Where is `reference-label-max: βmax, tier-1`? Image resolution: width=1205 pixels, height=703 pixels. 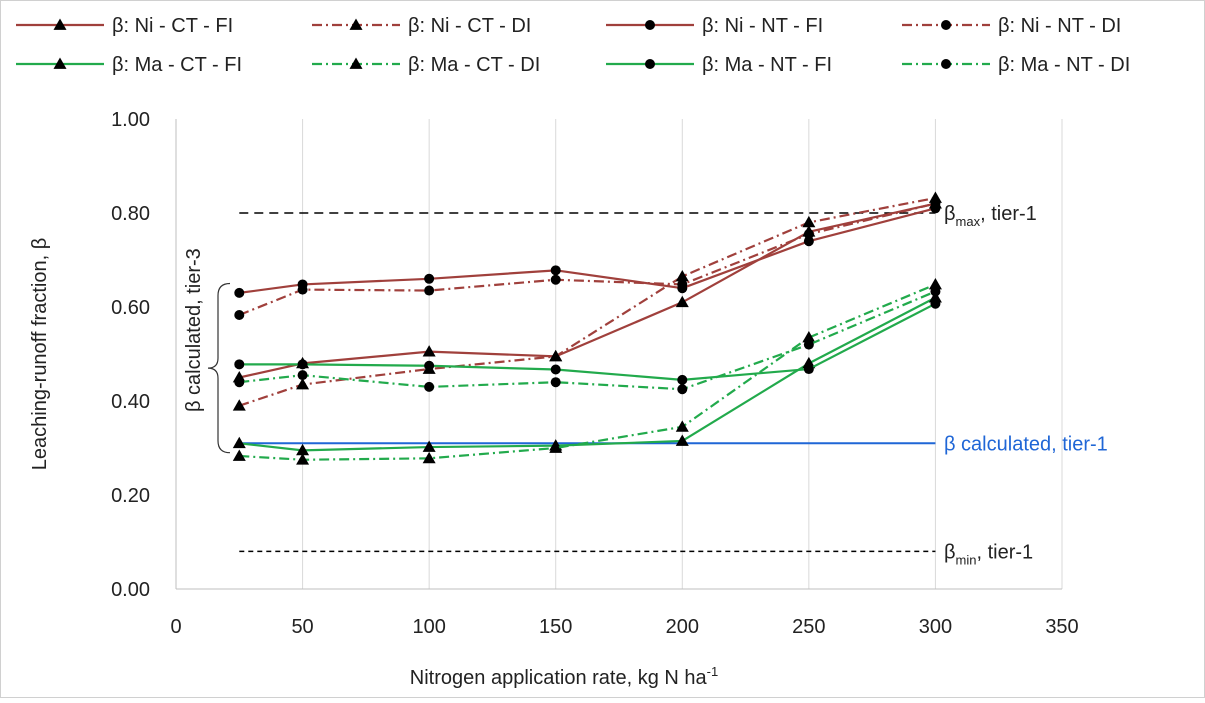 reference-label-max: βmax, tier-1 is located at coordinates (990, 216).